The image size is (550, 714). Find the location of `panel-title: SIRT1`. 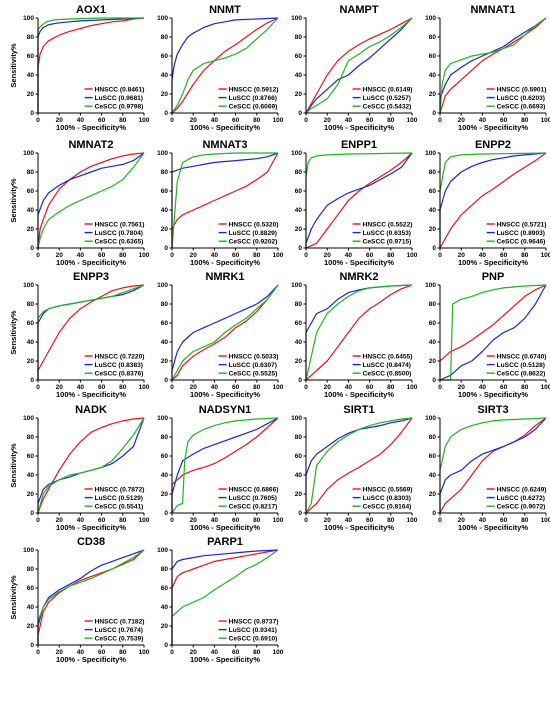

panel-title: SIRT1 is located at coordinates (358, 410).